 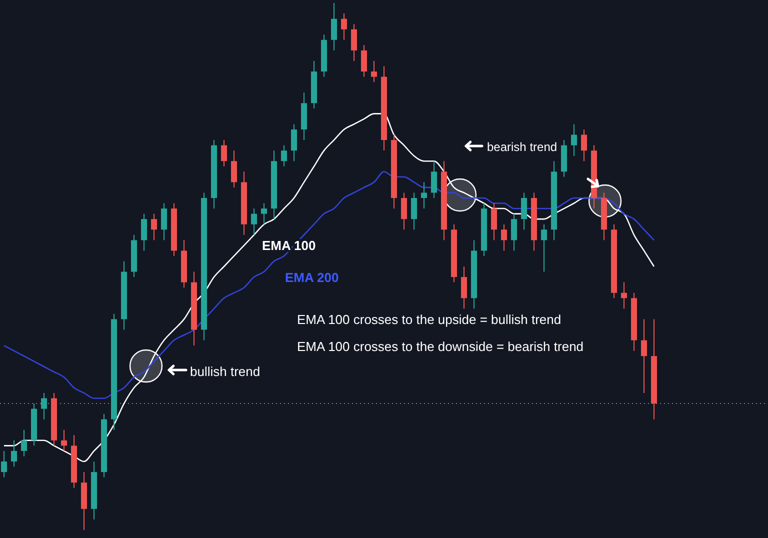 I want to click on annotation: EMA 100 crosses to the downside = bearish trend, so click(x=440, y=346).